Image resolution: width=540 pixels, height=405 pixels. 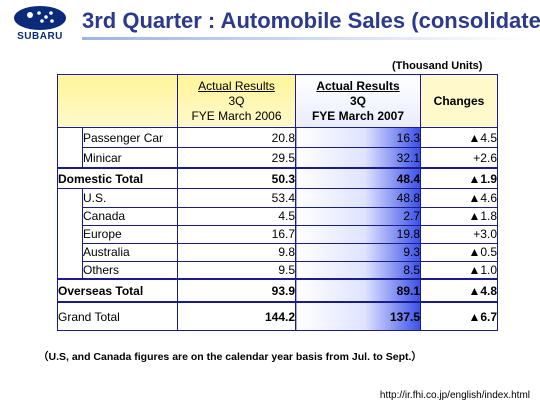 What do you see at coordinates (459, 252) in the screenshot?
I see `change-value: ▲0.5` at bounding box center [459, 252].